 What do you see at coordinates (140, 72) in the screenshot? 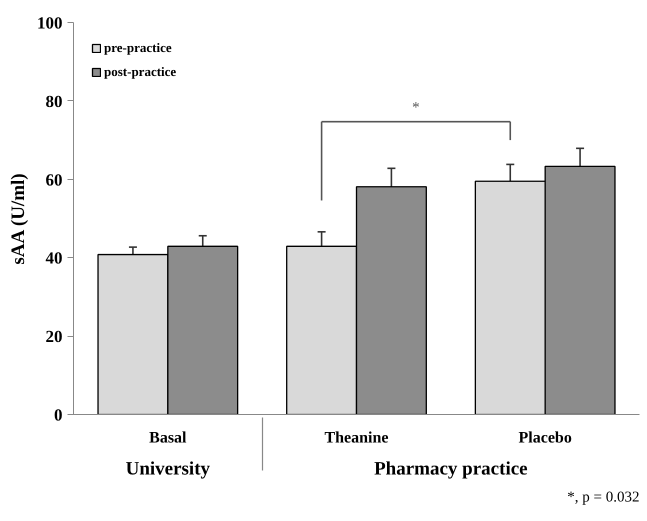
I see `legend-label: post-practice` at bounding box center [140, 72].